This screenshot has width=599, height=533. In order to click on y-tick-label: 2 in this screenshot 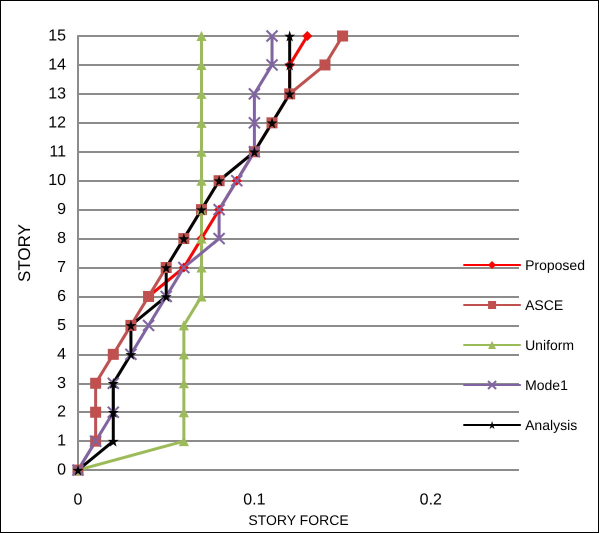, I will do `click(61, 412)`.